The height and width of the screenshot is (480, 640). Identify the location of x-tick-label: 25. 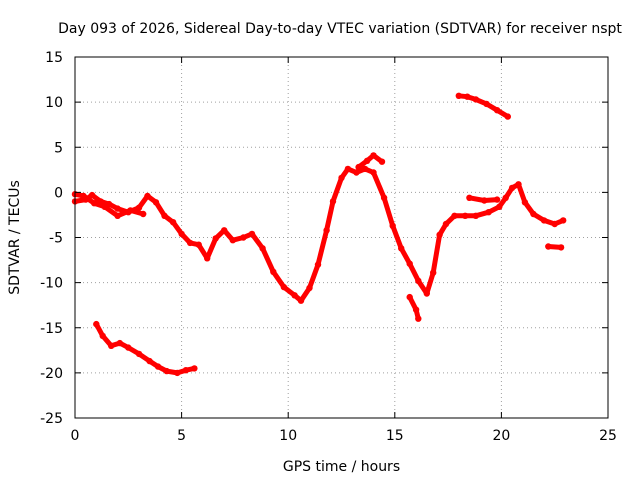
(608, 436).